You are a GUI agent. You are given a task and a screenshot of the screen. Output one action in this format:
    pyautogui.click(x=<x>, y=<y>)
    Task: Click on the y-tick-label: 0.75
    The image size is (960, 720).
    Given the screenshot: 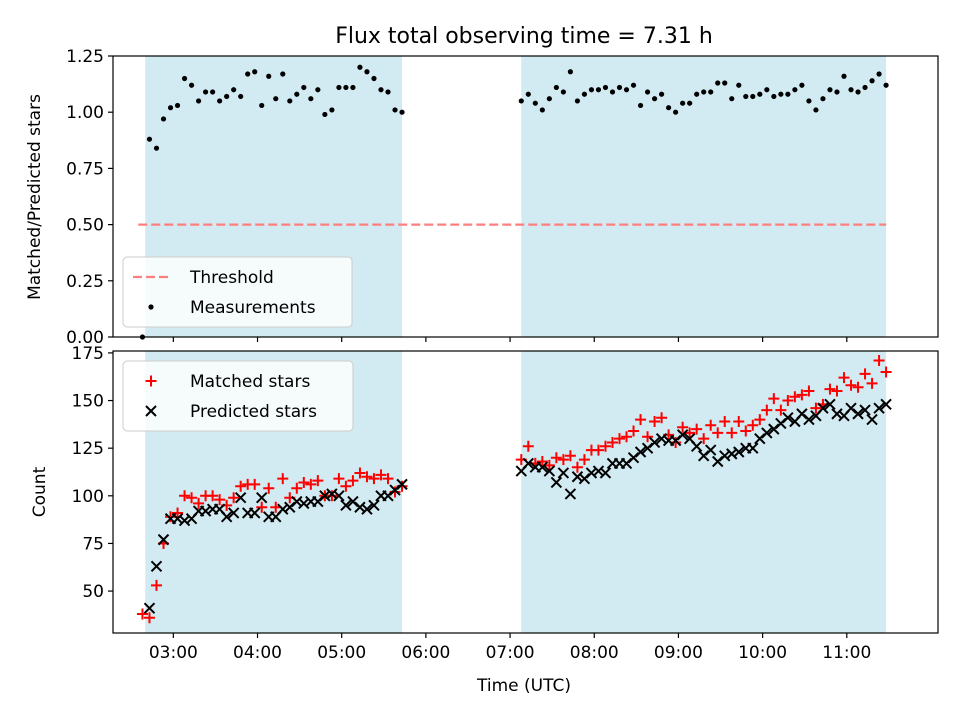 What is the action you would take?
    pyautogui.click(x=85, y=169)
    